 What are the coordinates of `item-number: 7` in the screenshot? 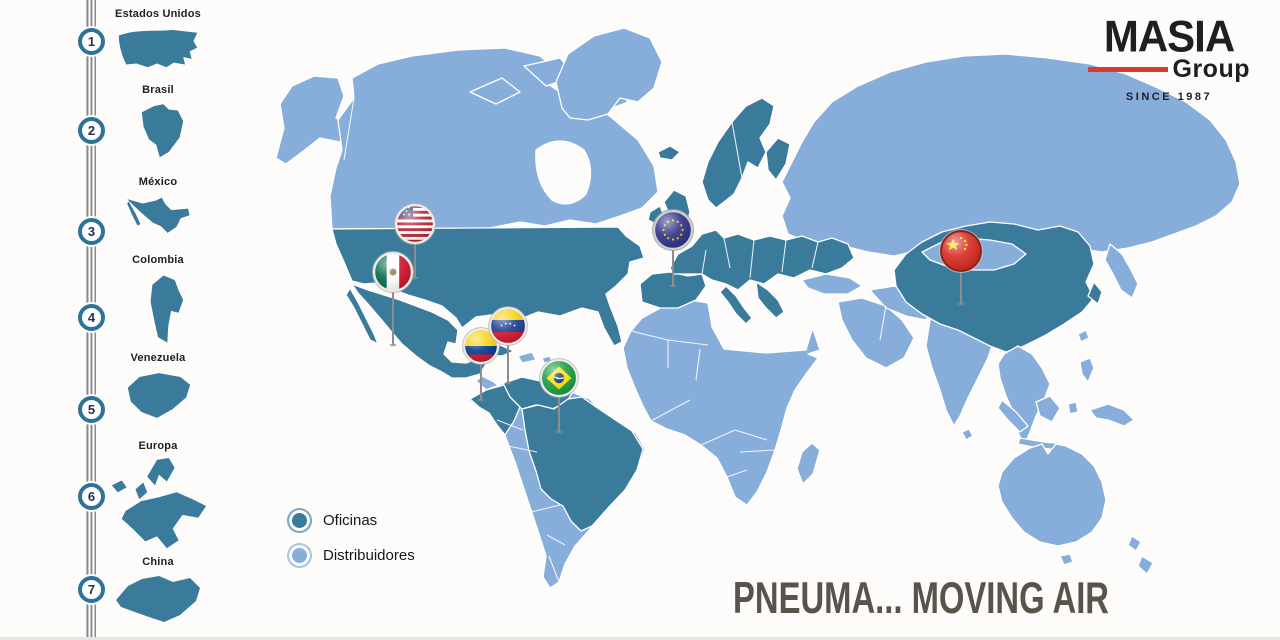 It's located at (91, 589).